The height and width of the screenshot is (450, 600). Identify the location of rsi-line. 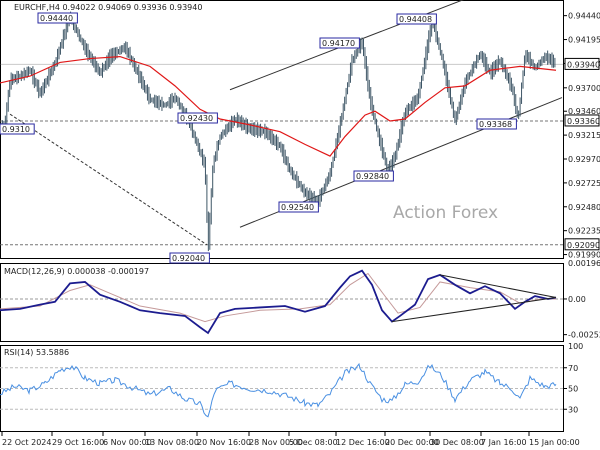
(278, 390).